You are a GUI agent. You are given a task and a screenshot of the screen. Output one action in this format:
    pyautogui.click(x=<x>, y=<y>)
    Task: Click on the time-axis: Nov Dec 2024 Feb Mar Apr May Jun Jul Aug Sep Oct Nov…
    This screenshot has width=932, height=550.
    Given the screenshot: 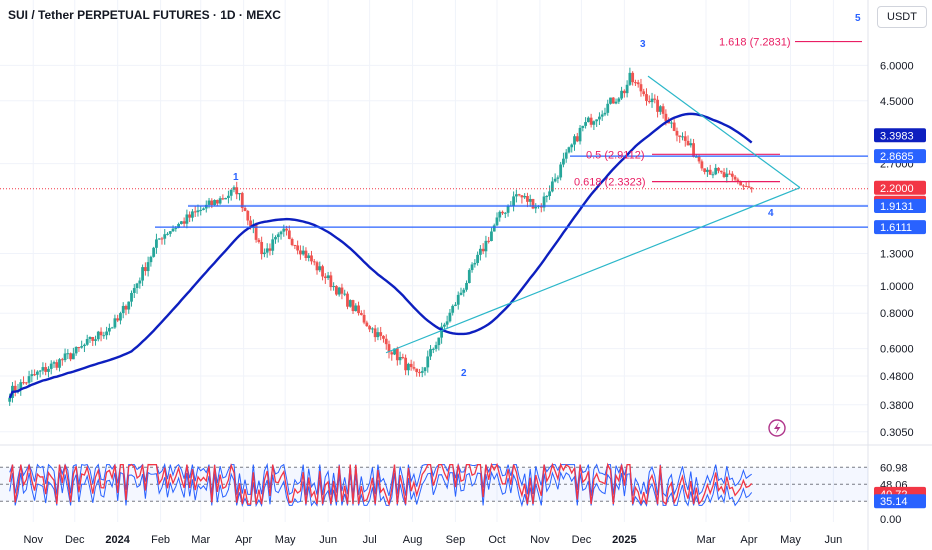 What is the action you would take?
    pyautogui.click(x=432, y=540)
    